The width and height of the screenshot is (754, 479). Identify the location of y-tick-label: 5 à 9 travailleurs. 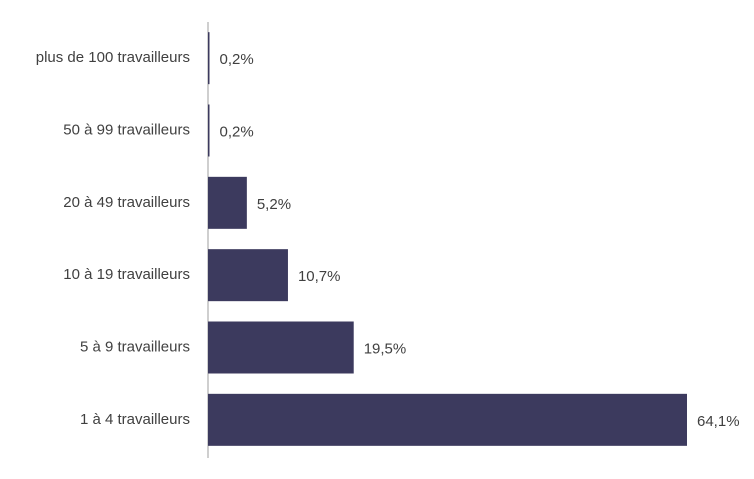
(135, 346).